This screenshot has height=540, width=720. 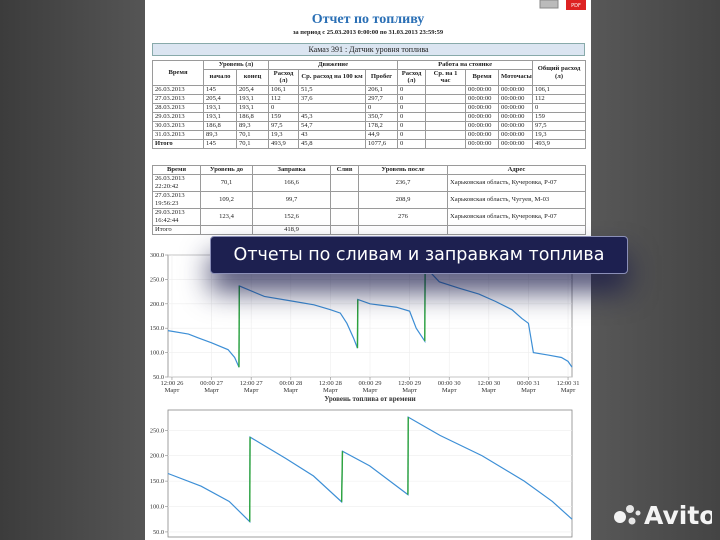 What do you see at coordinates (412, 77) in the screenshot?
I see `header-cell: Расход (л)` at bounding box center [412, 77].